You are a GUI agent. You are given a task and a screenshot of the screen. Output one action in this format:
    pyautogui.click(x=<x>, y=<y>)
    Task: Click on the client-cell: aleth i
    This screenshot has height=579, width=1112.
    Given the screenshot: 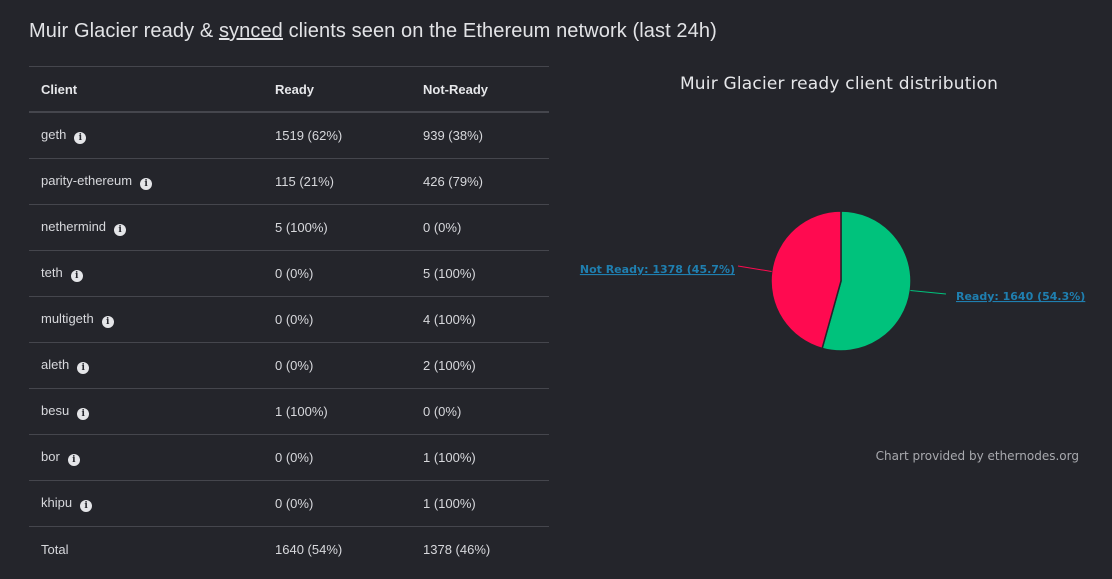 What is the action you would take?
    pyautogui.click(x=146, y=365)
    